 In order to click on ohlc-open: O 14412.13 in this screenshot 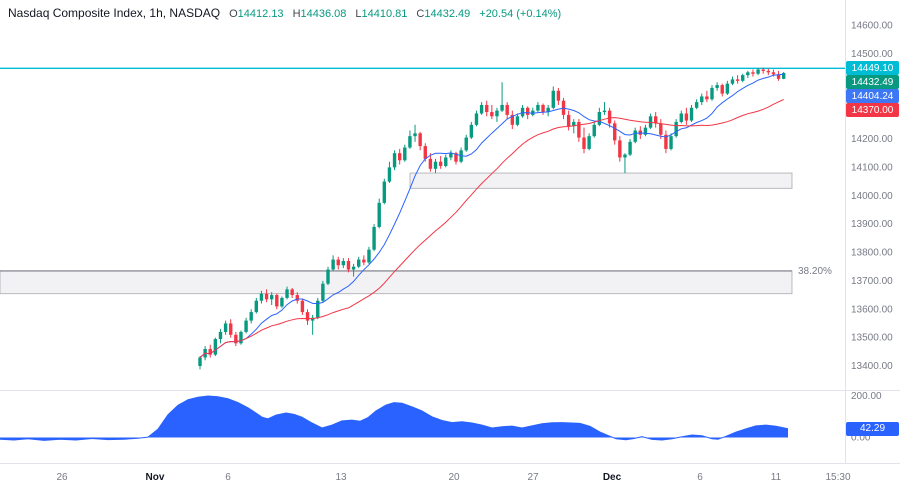, I will do `click(256, 14)`.